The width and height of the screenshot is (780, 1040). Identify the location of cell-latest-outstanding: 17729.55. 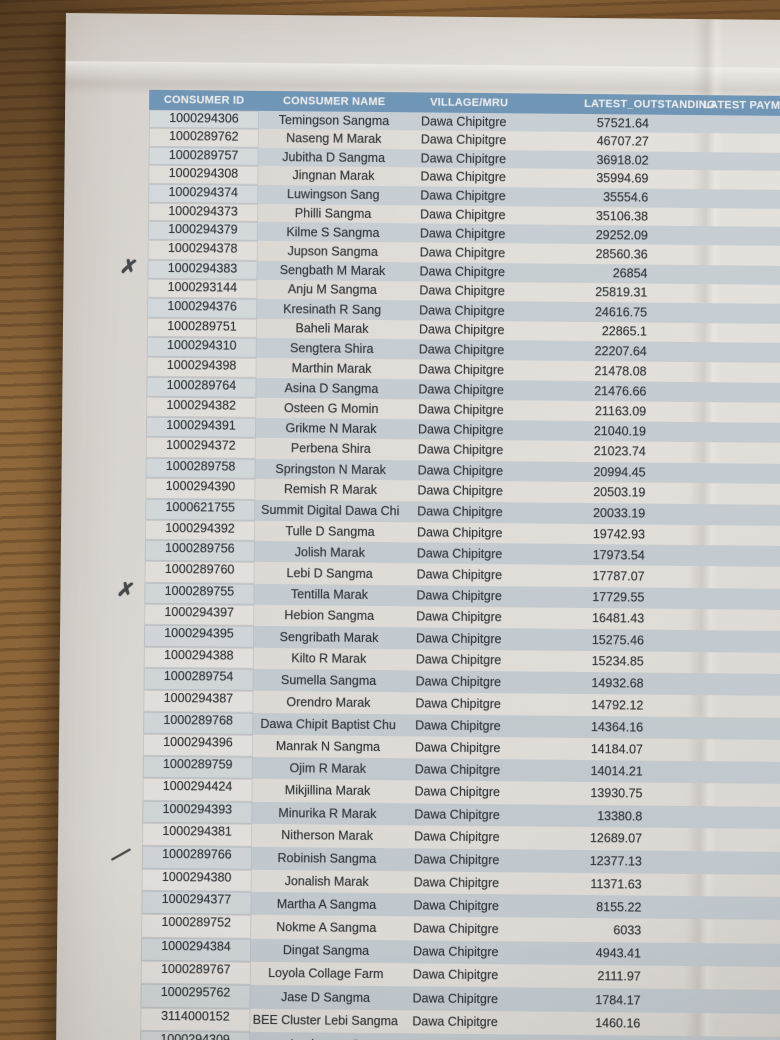
(618, 597).